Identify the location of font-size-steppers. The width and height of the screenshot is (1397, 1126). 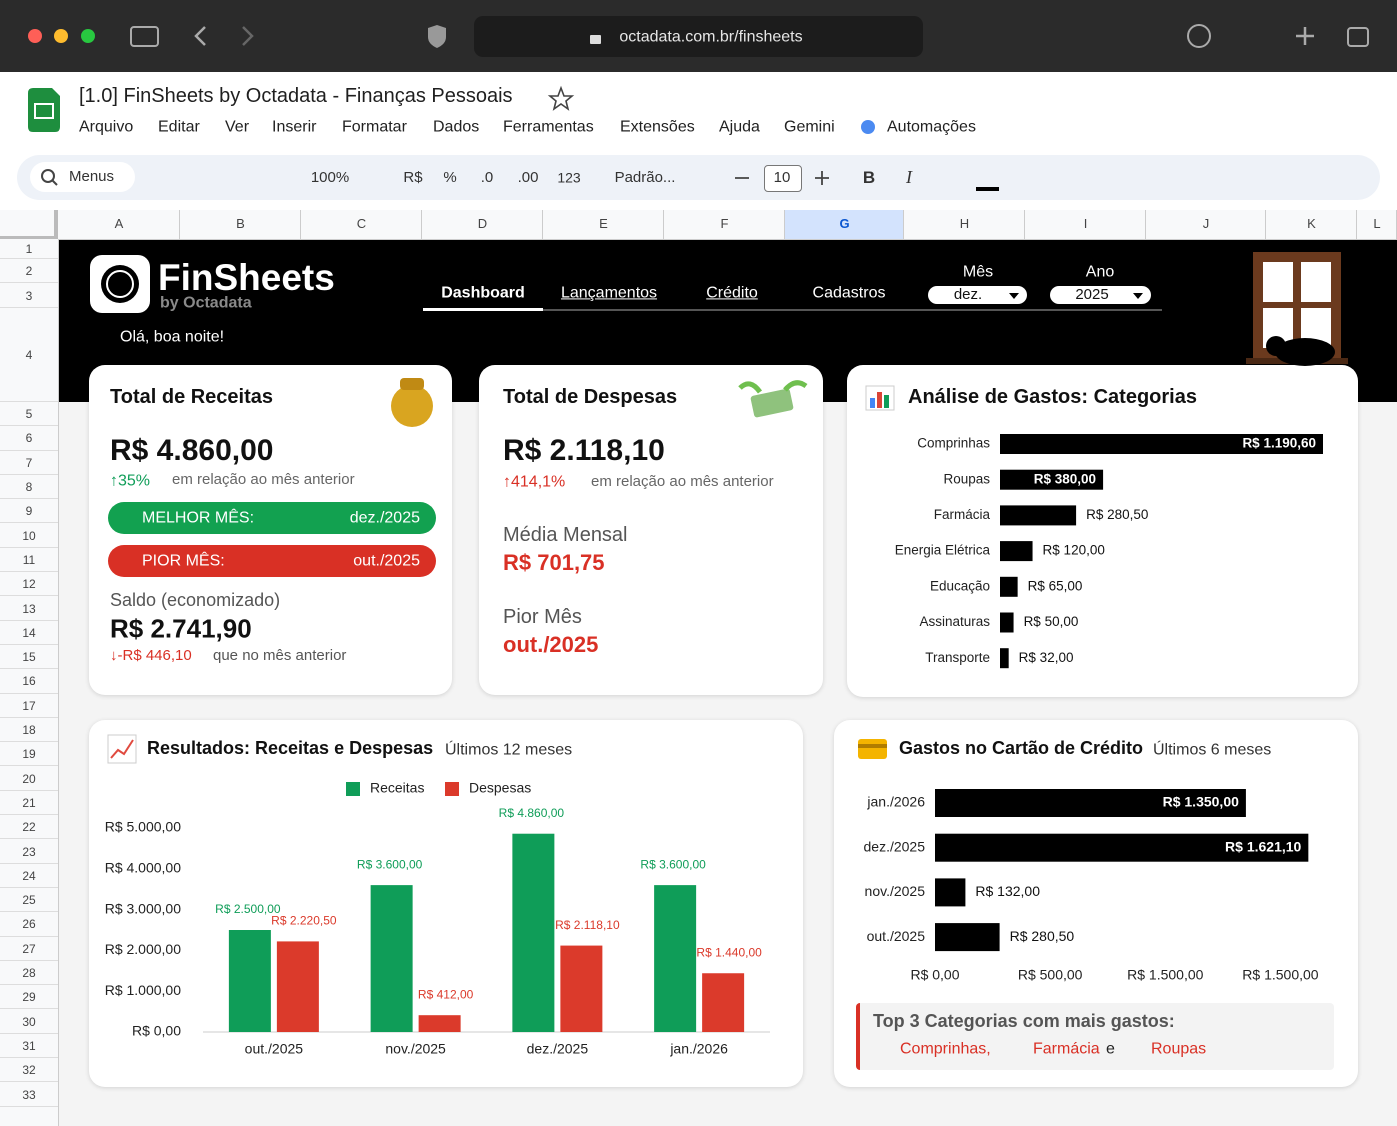
(782, 178).